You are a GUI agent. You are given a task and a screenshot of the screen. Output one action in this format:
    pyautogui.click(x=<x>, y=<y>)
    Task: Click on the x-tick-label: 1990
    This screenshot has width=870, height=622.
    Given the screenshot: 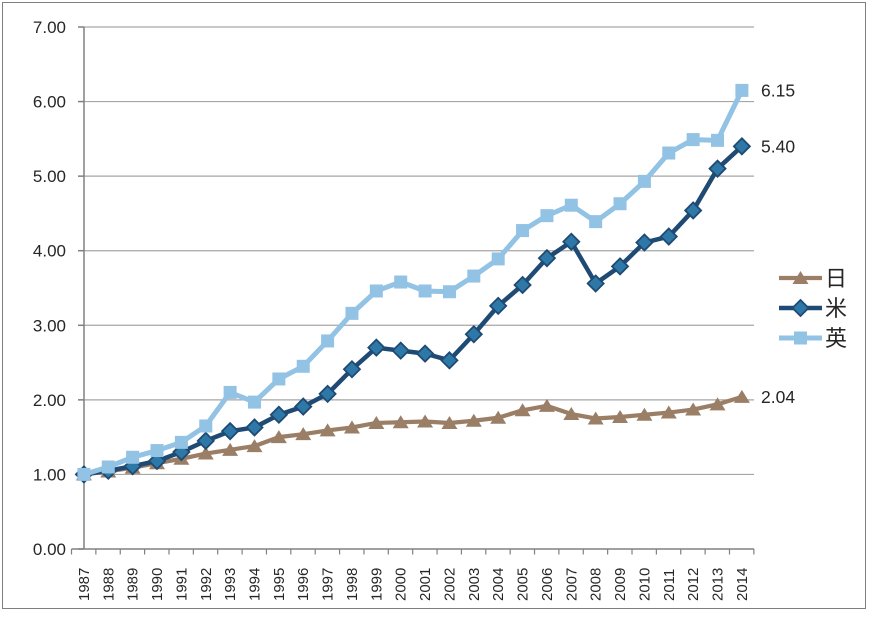 What is the action you would take?
    pyautogui.click(x=157, y=584)
    